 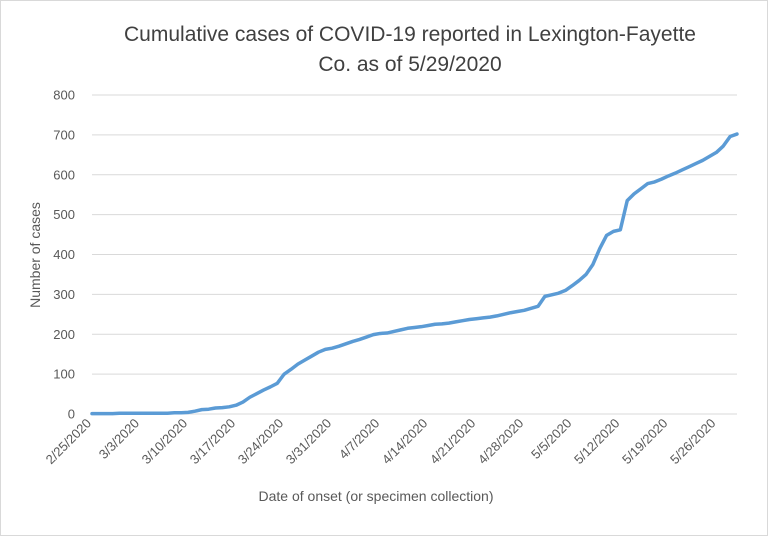 What do you see at coordinates (213, 442) in the screenshot?
I see `x-tick-label: 3/17/2020` at bounding box center [213, 442].